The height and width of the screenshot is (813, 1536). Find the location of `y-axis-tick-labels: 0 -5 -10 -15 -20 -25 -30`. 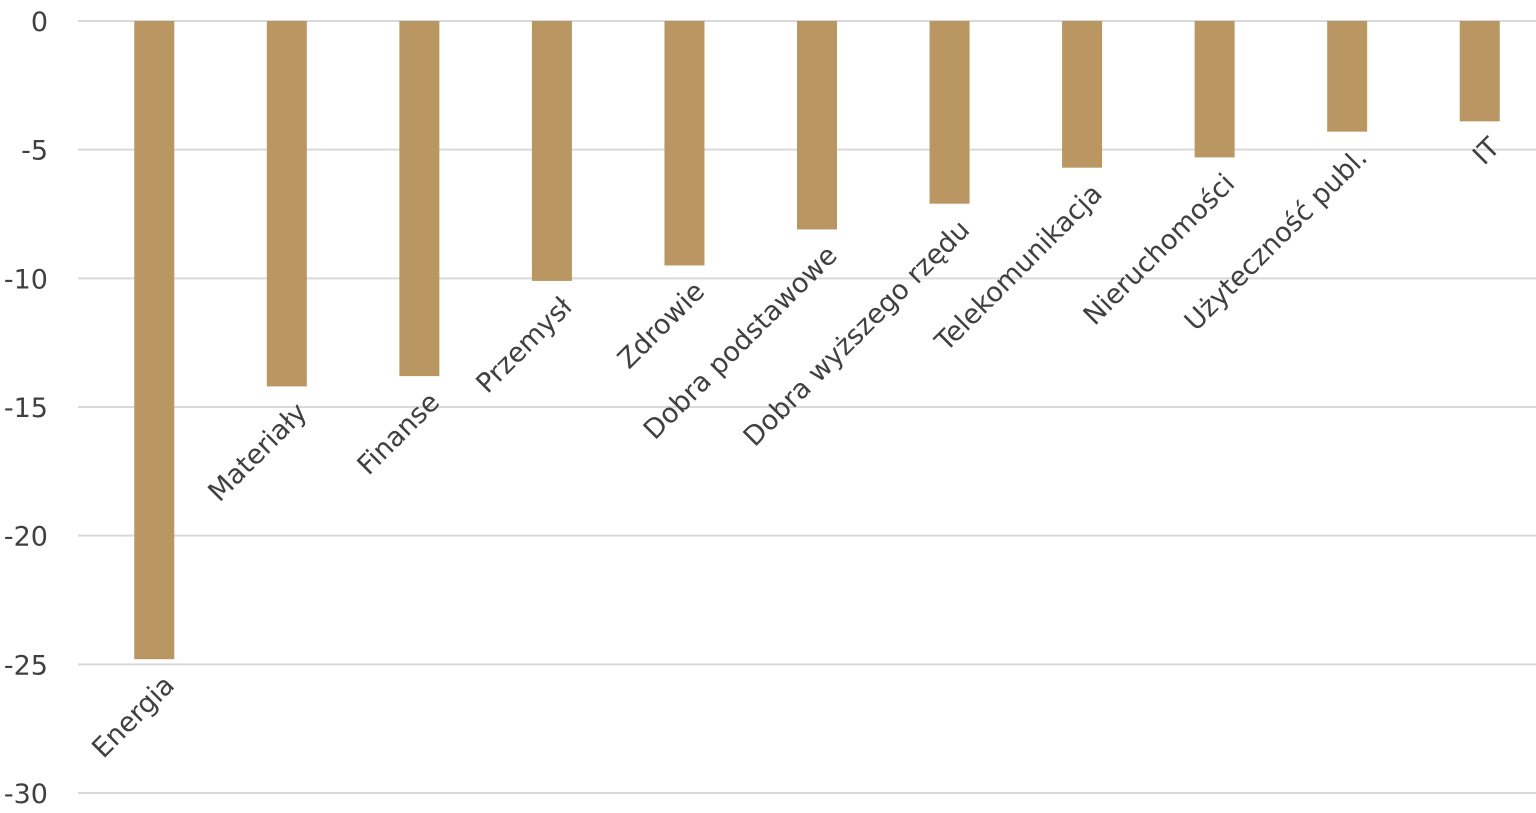

y-axis-tick-labels: 0 -5 -10 -15 -20 -25 -30 is located at coordinates (26, 408).